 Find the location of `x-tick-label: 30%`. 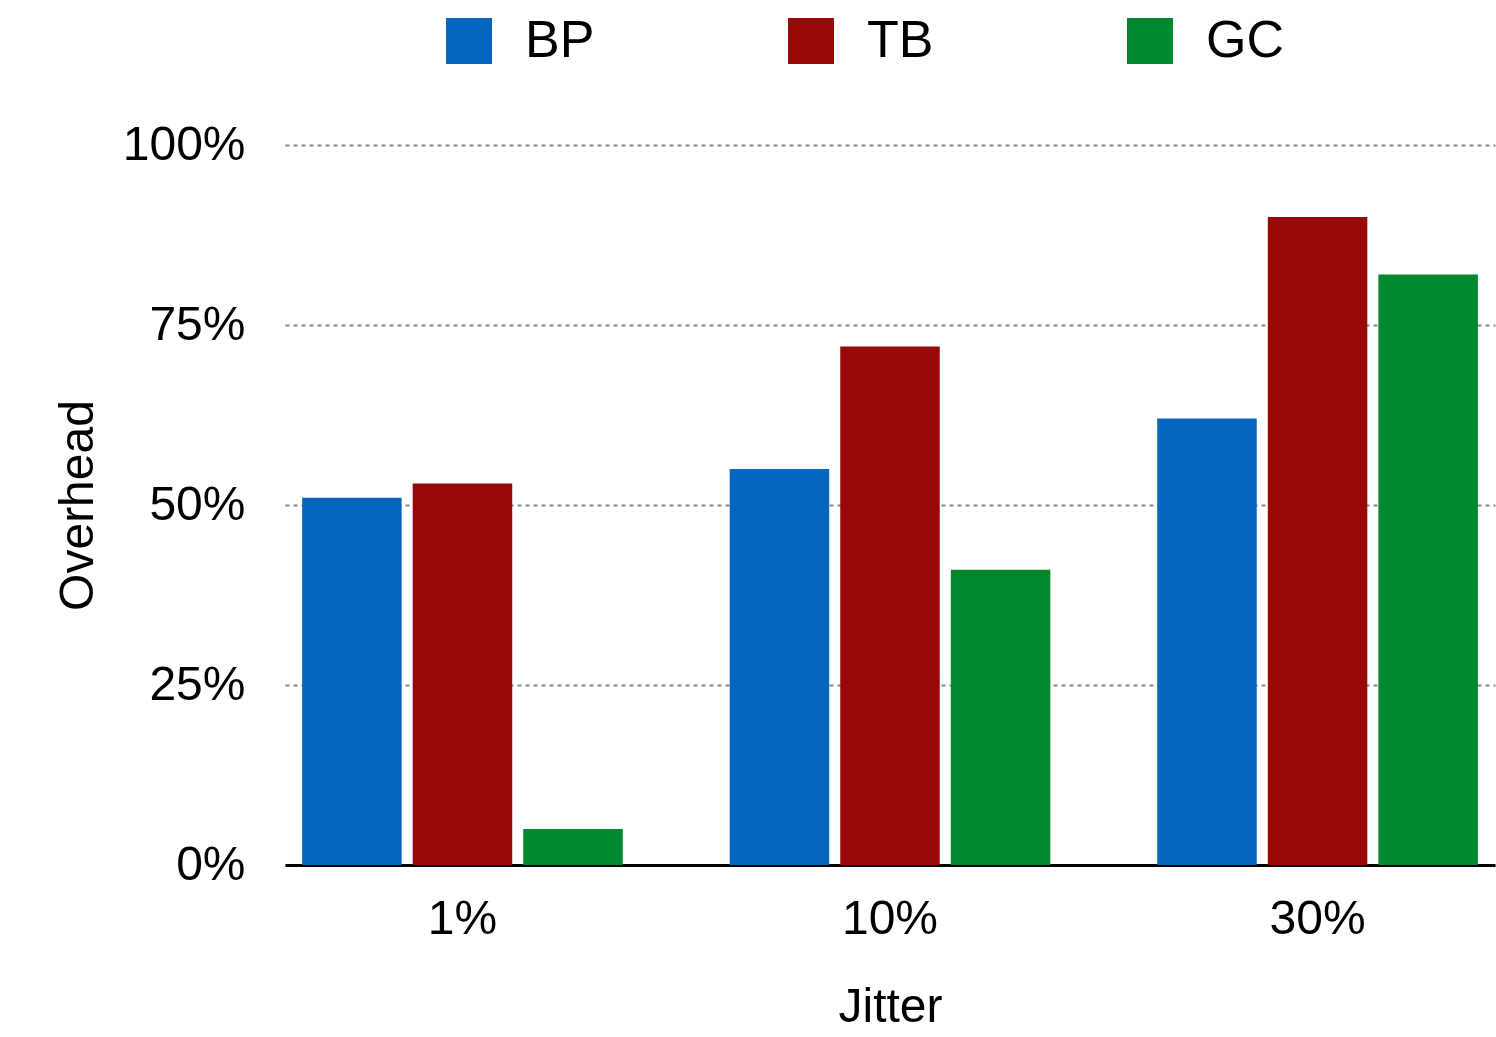

x-tick-label: 30% is located at coordinates (1317, 917).